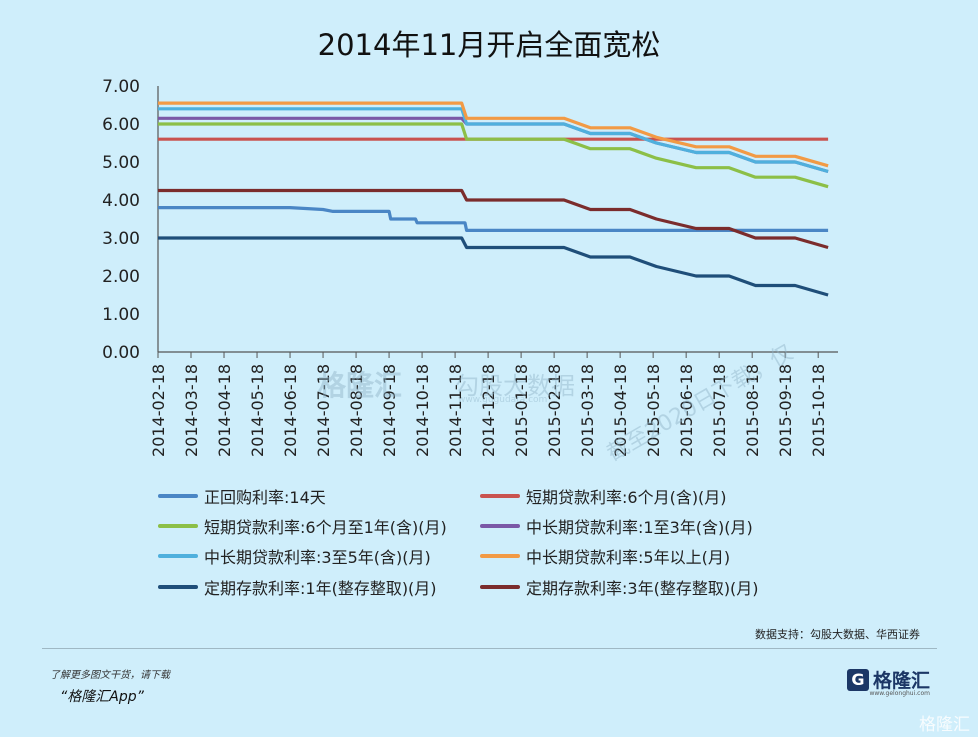  What do you see at coordinates (620, 410) in the screenshot?
I see `x-tick-label: 2015-04-18` at bounding box center [620, 410].